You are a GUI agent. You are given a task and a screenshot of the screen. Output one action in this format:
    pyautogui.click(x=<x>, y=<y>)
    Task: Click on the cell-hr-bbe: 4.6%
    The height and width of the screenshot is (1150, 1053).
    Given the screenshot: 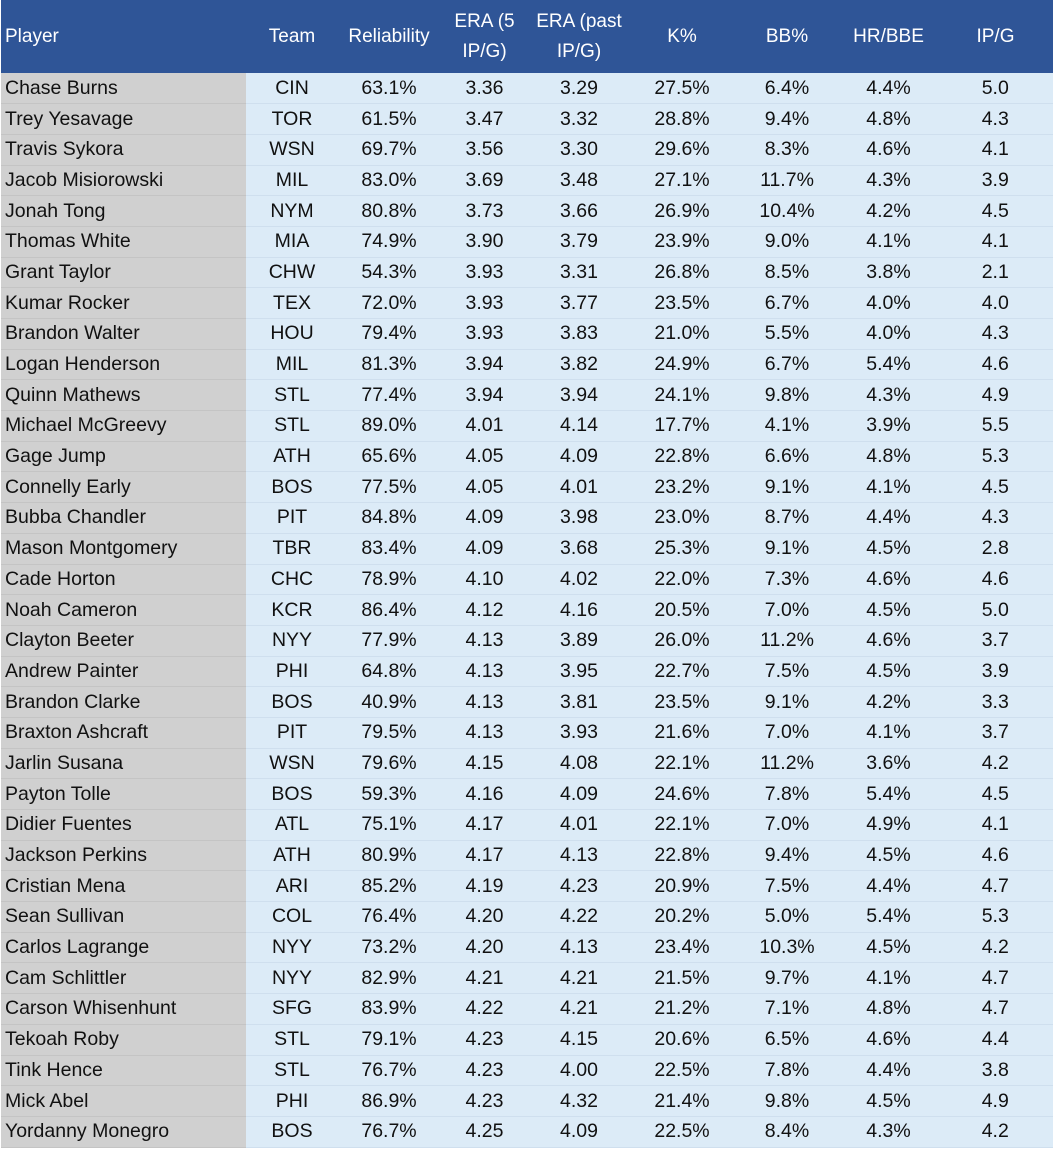 What is the action you would take?
    pyautogui.click(x=888, y=580)
    